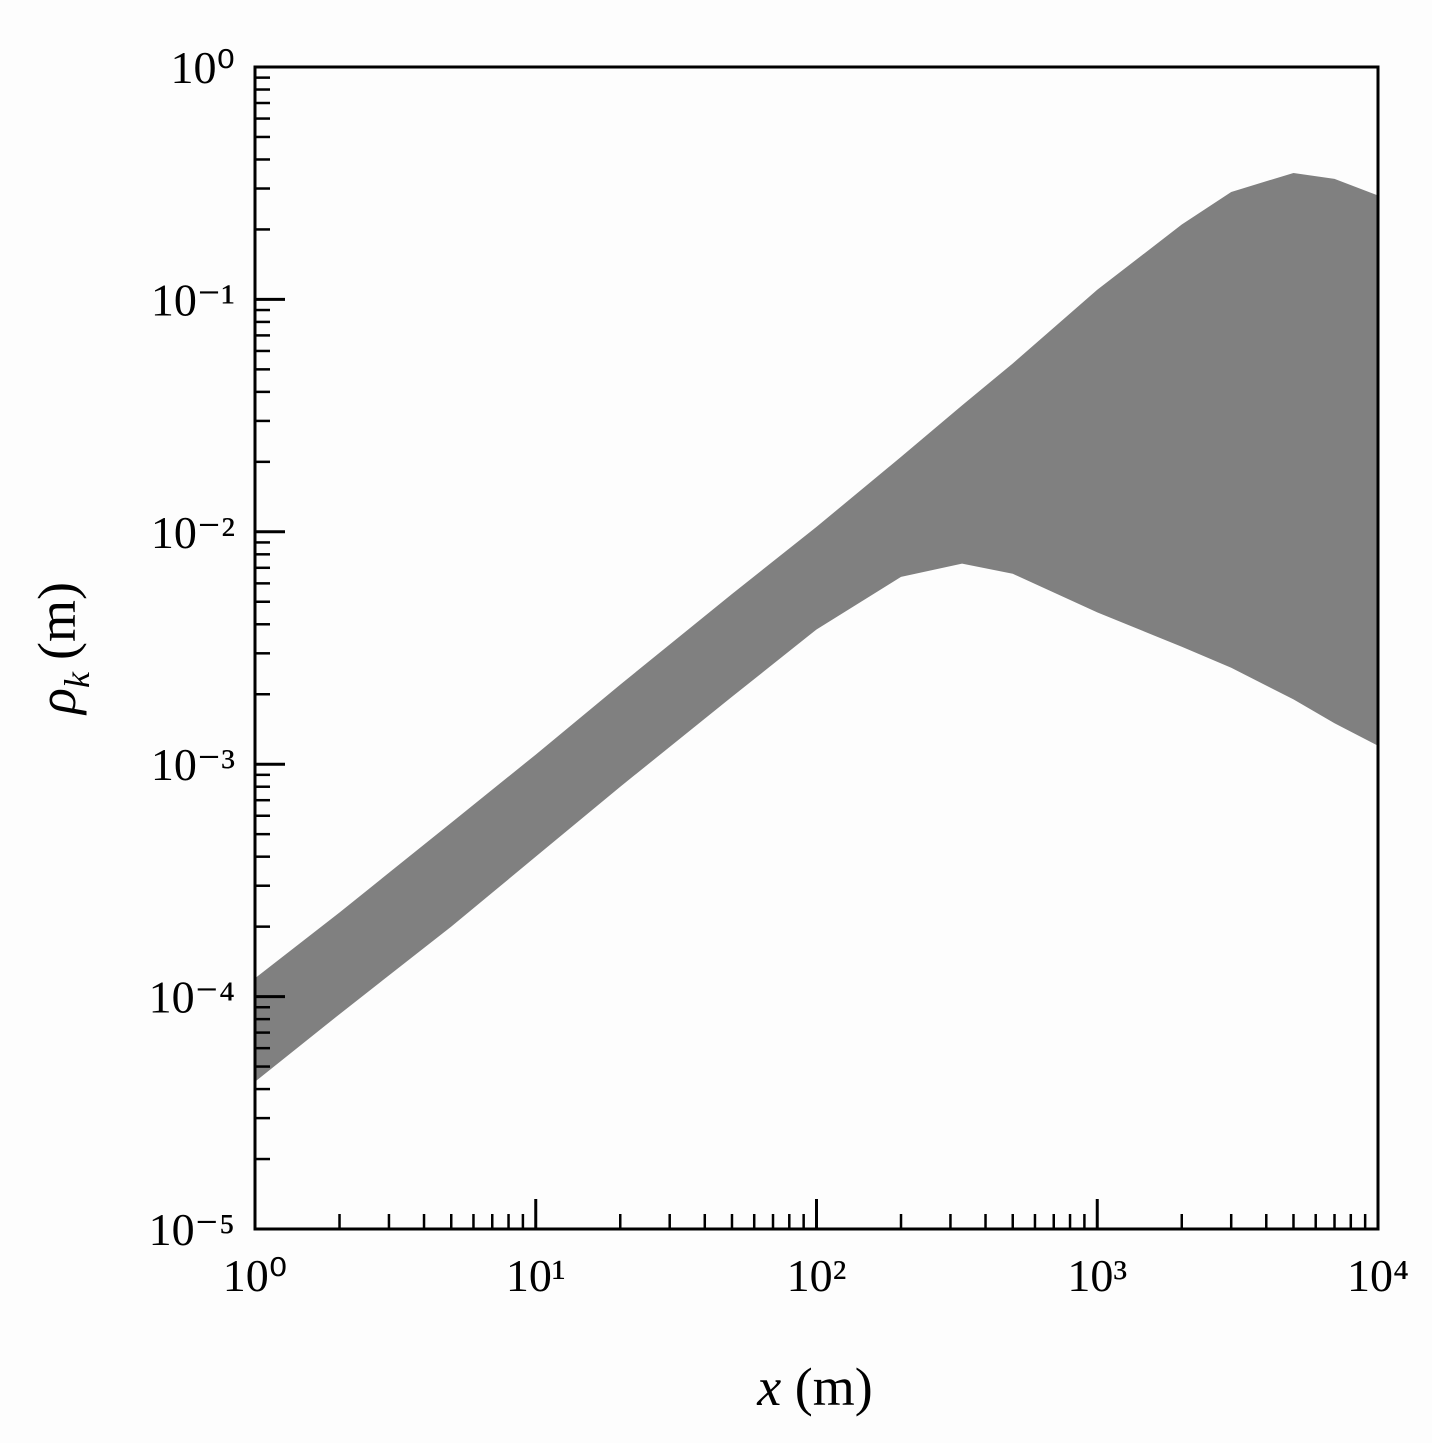 The width and height of the screenshot is (1432, 1443). Describe the element at coordinates (536, 1275) in the screenshot. I see `x-tick-label: 10¹` at that location.